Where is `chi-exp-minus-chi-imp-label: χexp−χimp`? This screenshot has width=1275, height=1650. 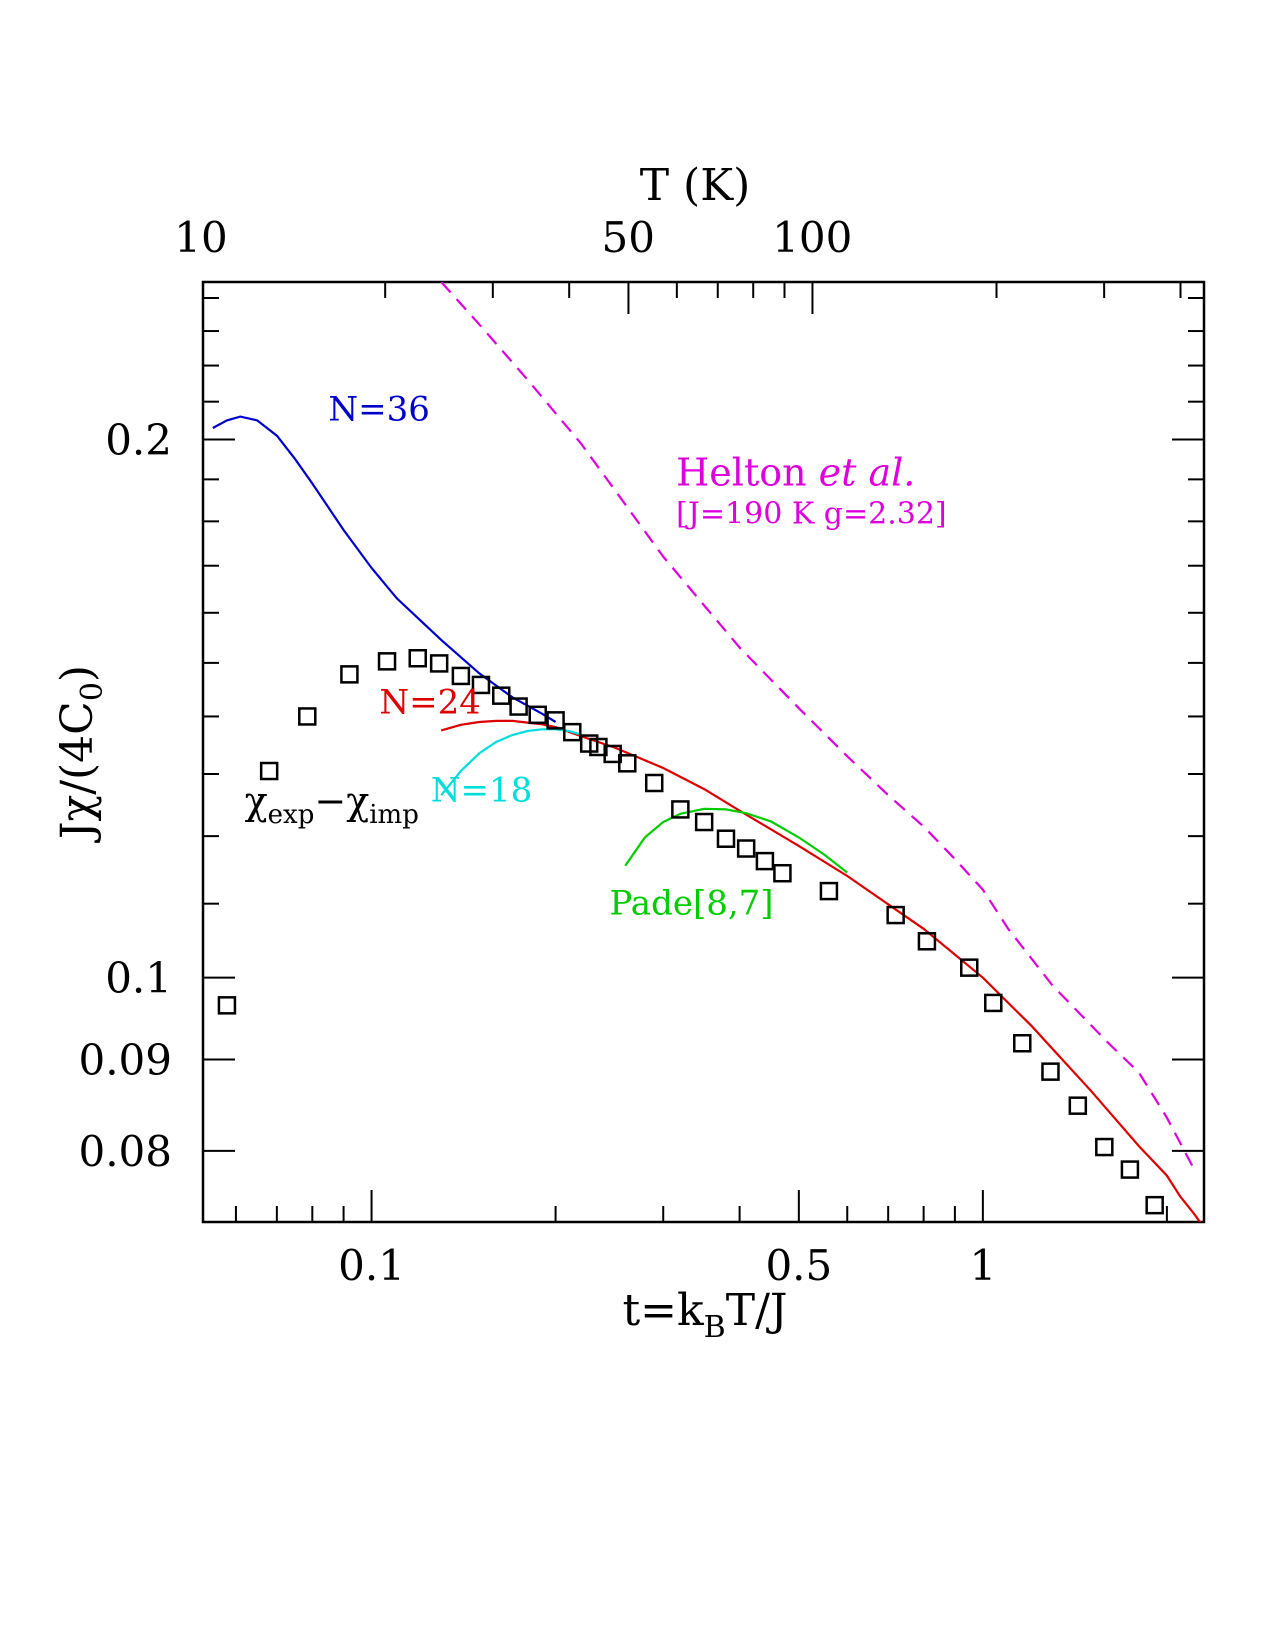
chi-exp-minus-chi-imp-label: χexp−χimp is located at coordinates (332, 804).